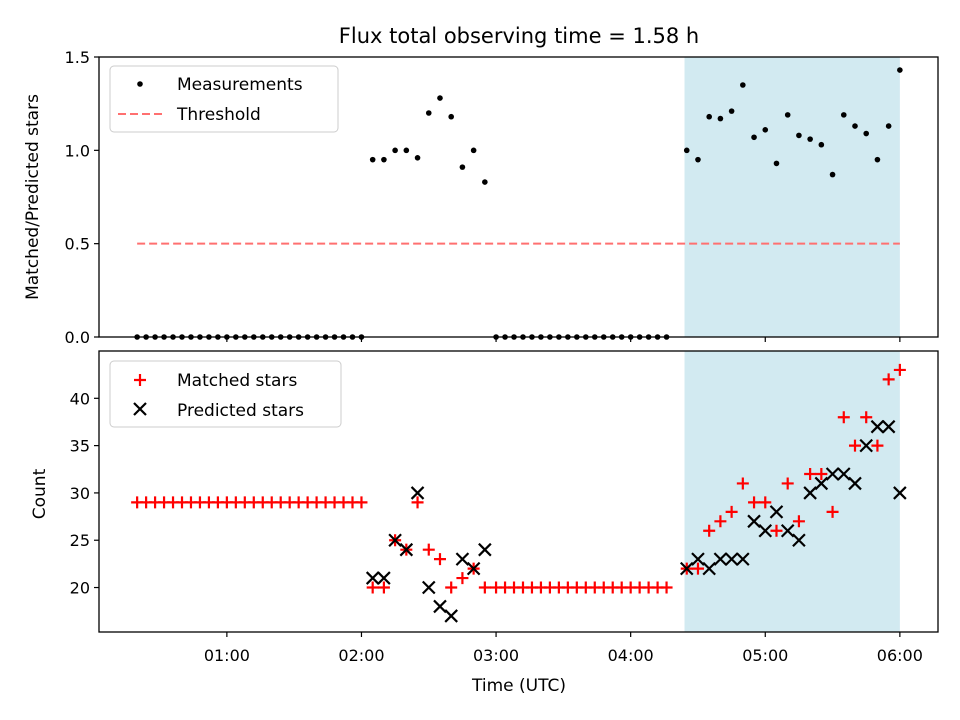 This screenshot has height=720, width=960. Describe the element at coordinates (80, 398) in the screenshot. I see `y-tick-label: 40` at that location.